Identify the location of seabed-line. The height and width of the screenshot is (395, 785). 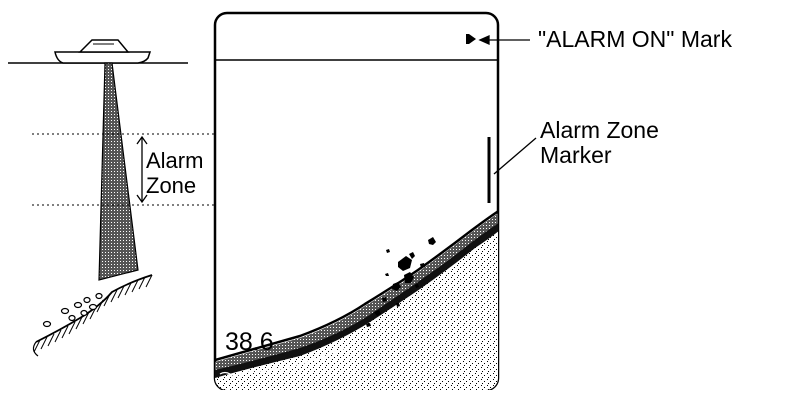
(94, 308).